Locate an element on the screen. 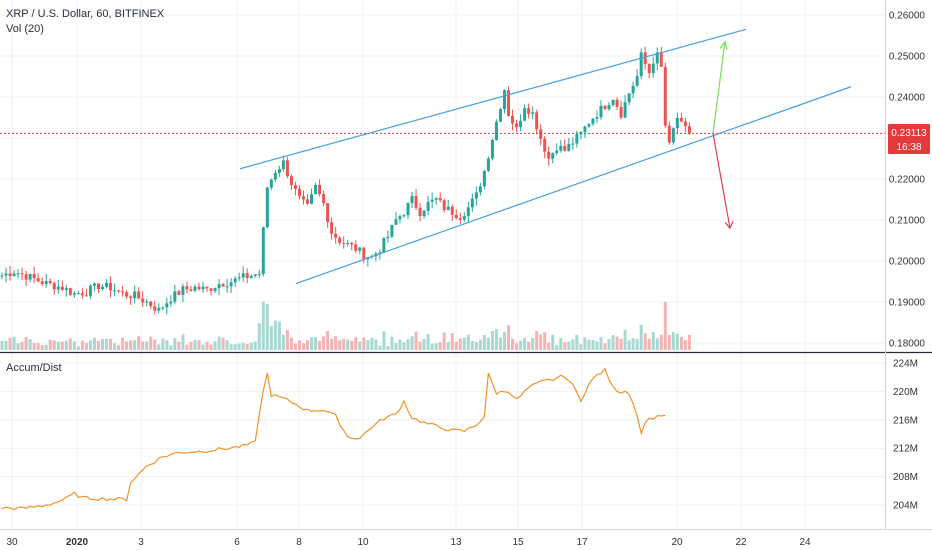 This screenshot has width=932, height=550. arrow-down-line is located at coordinates (721, 181).